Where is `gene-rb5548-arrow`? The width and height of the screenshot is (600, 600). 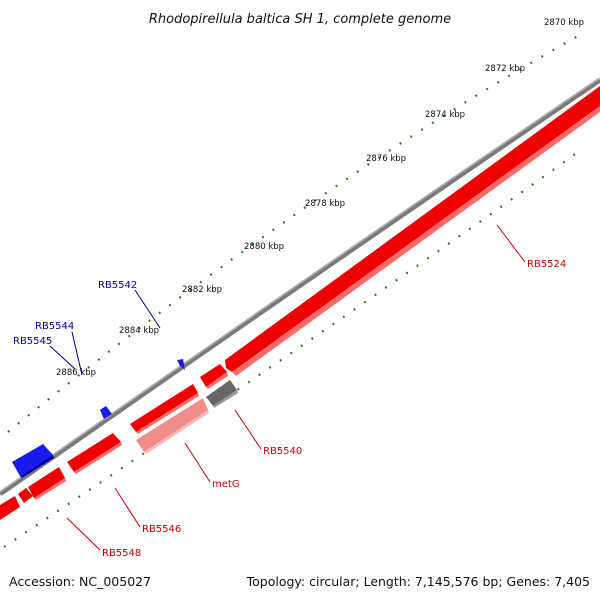 gene-rb5548-arrow is located at coordinates (46, 482).